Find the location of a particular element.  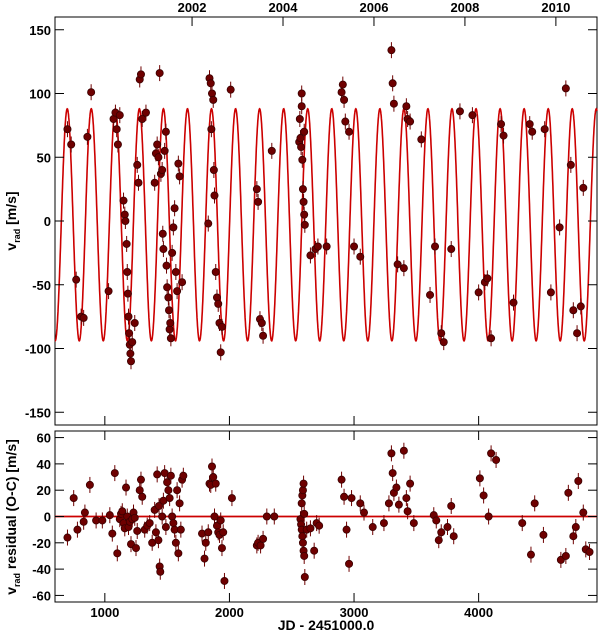

top-ytick-label: 0 is located at coordinates (47, 221).